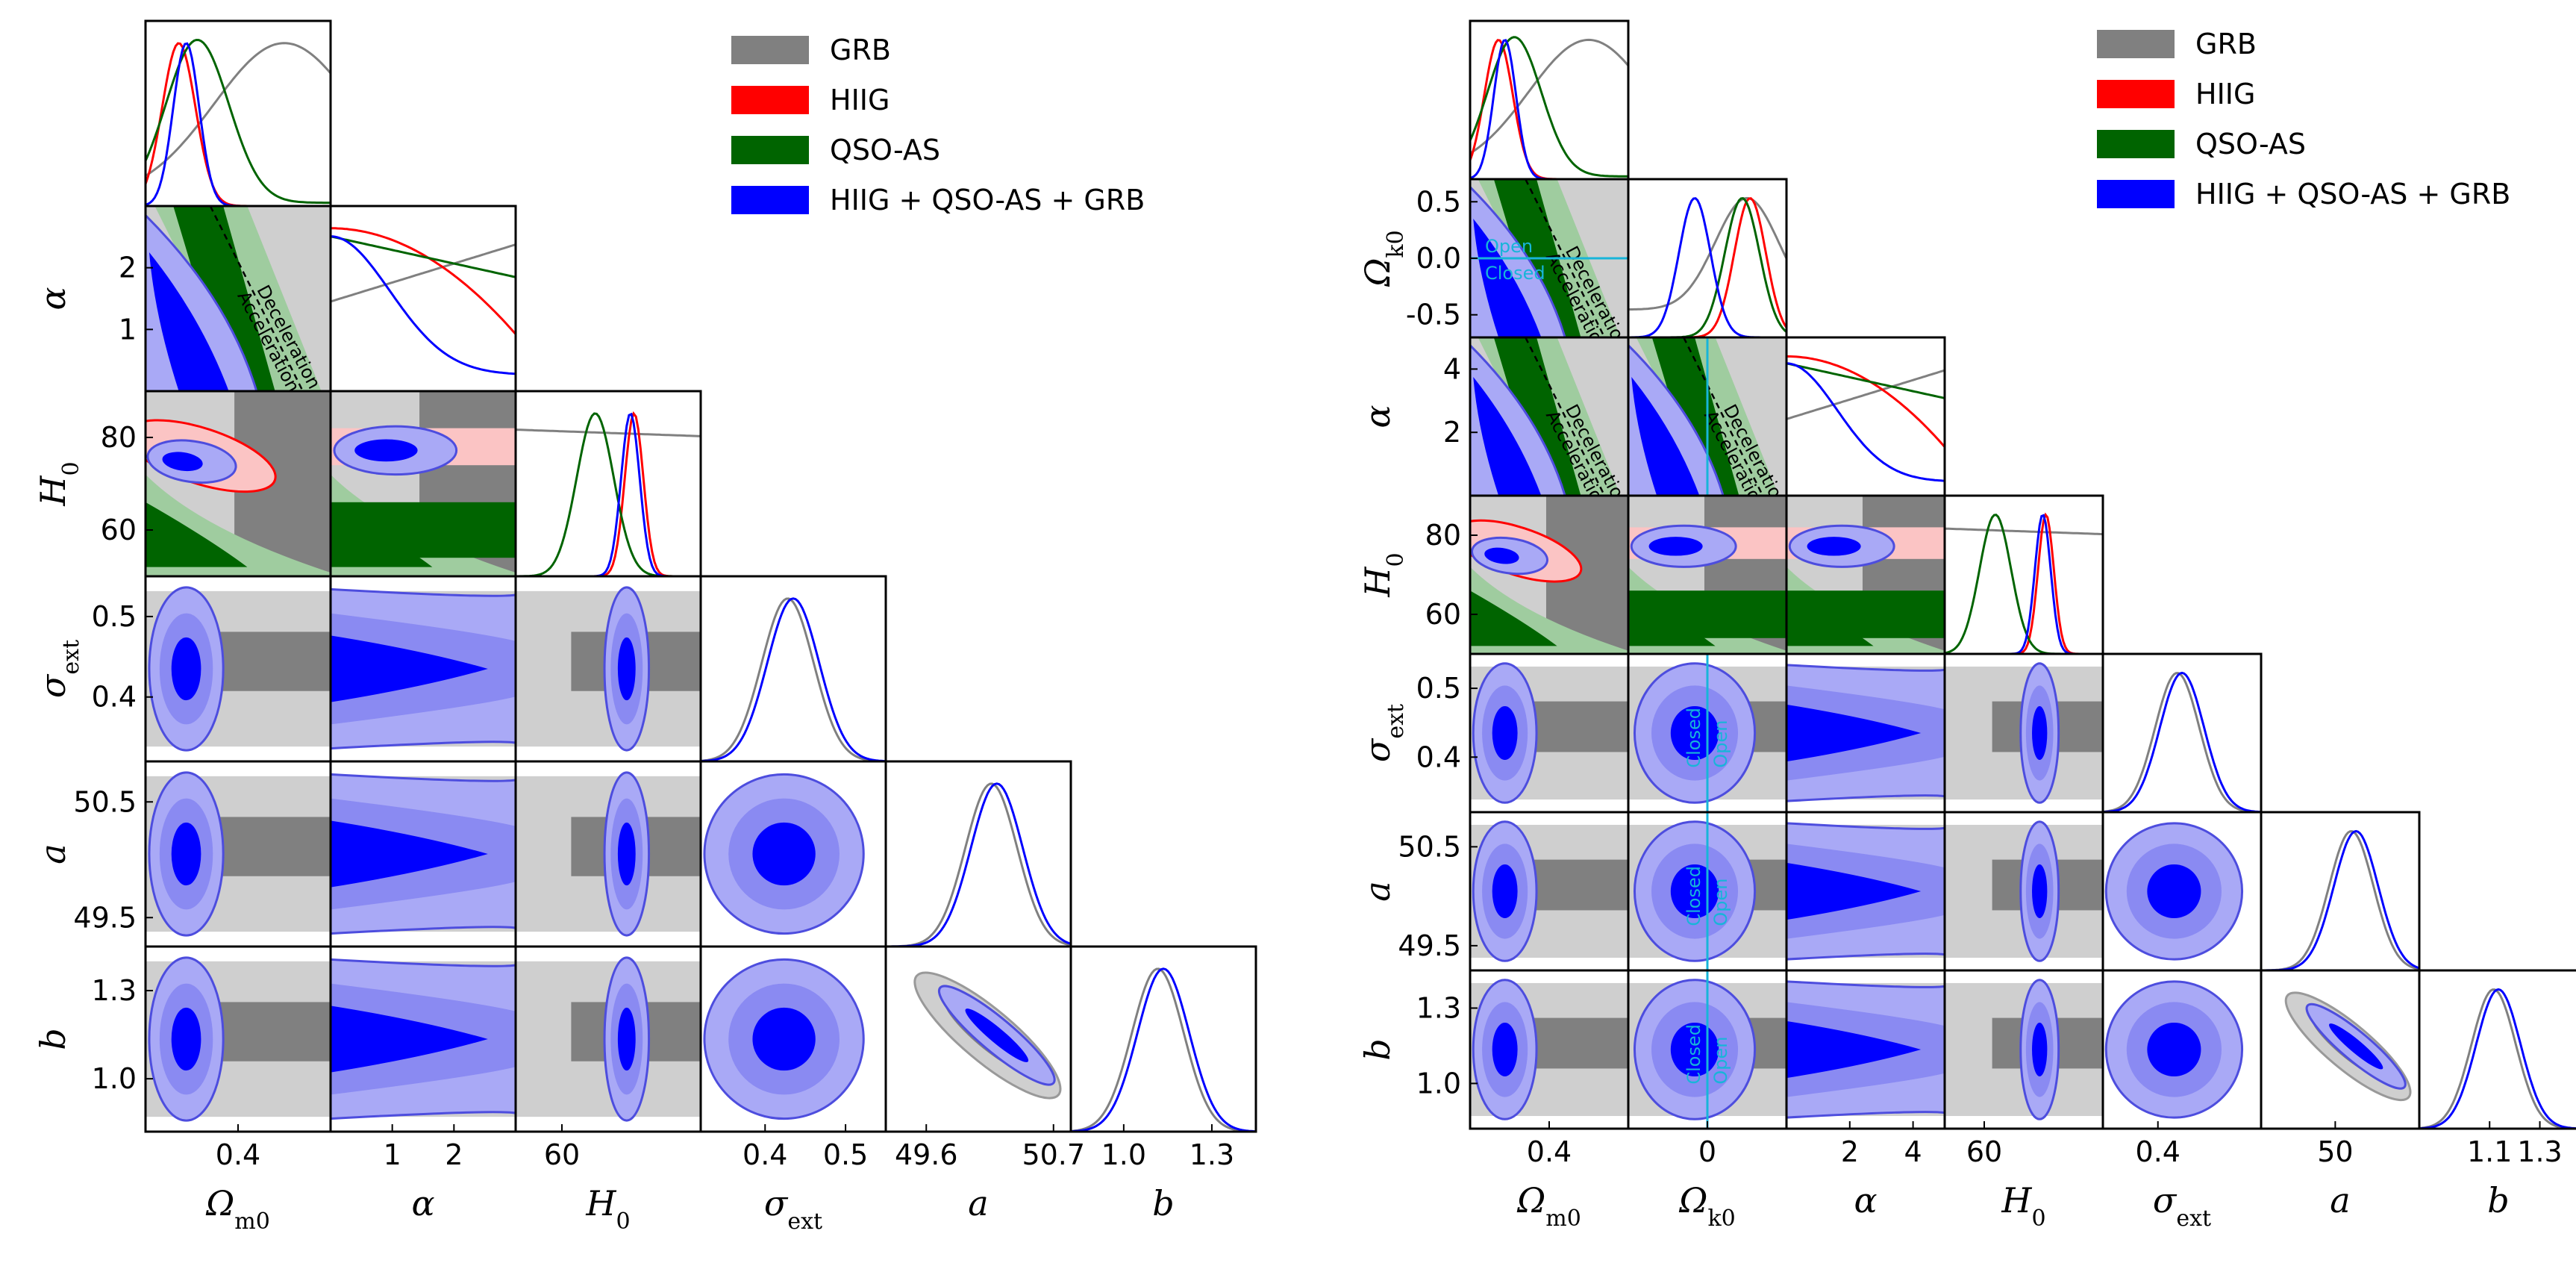 This screenshot has width=2576, height=1269. Describe the element at coordinates (1053, 1154) in the screenshot. I see `x-tick-label: 50.7` at that location.